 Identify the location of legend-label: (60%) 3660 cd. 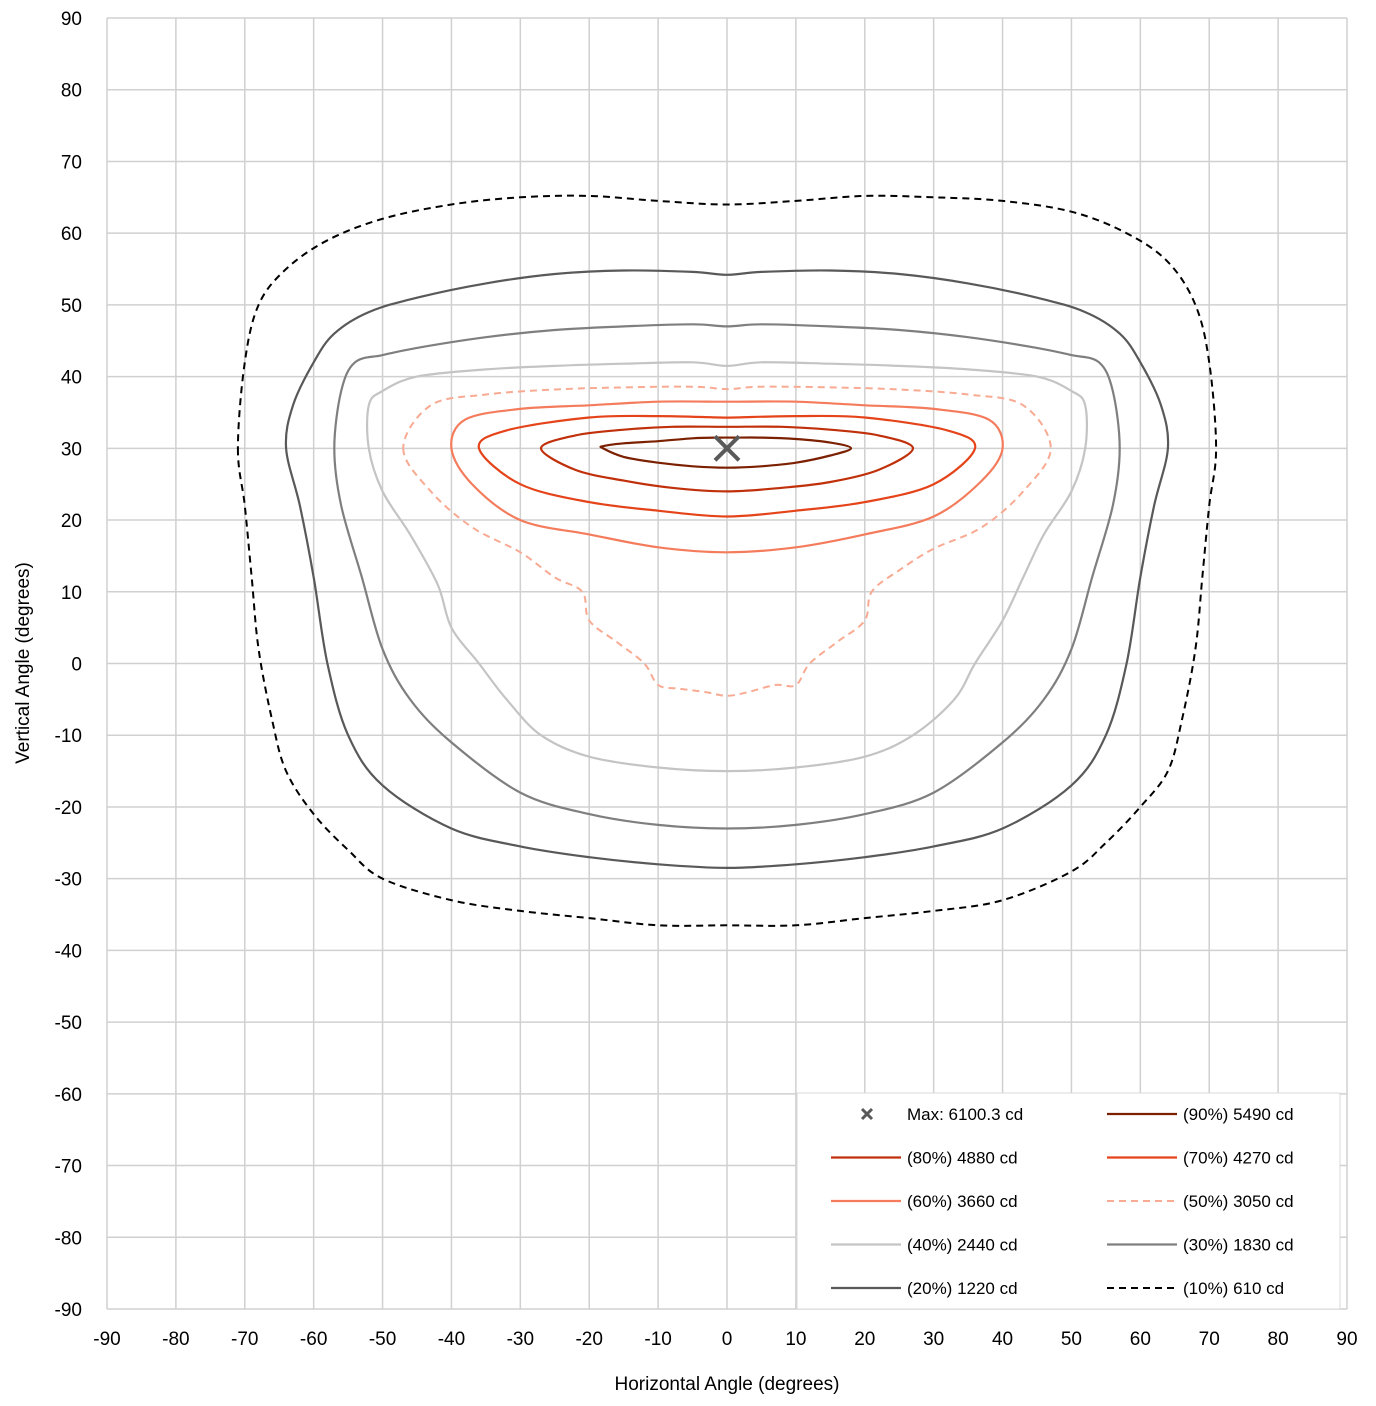
(962, 1201).